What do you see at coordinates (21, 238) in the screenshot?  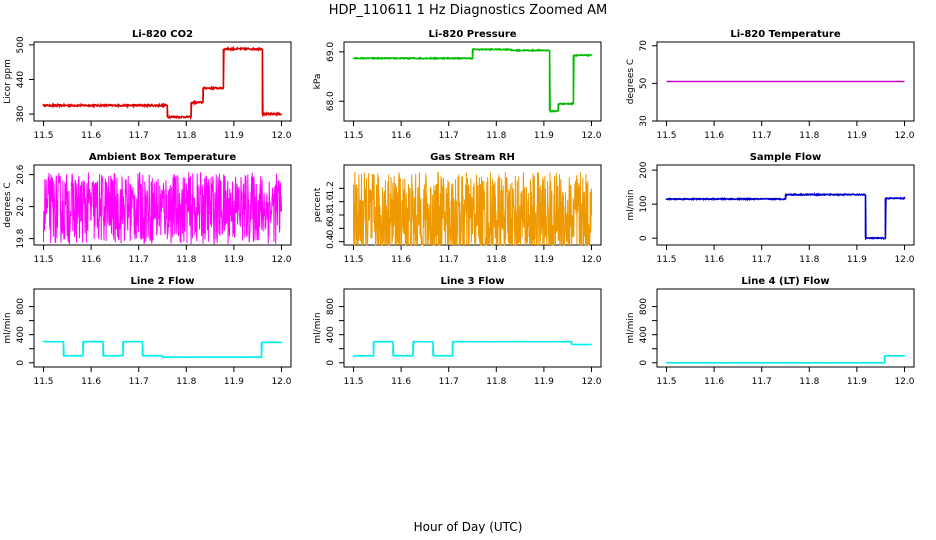 I see `y-tick-label: 19.8` at bounding box center [21, 238].